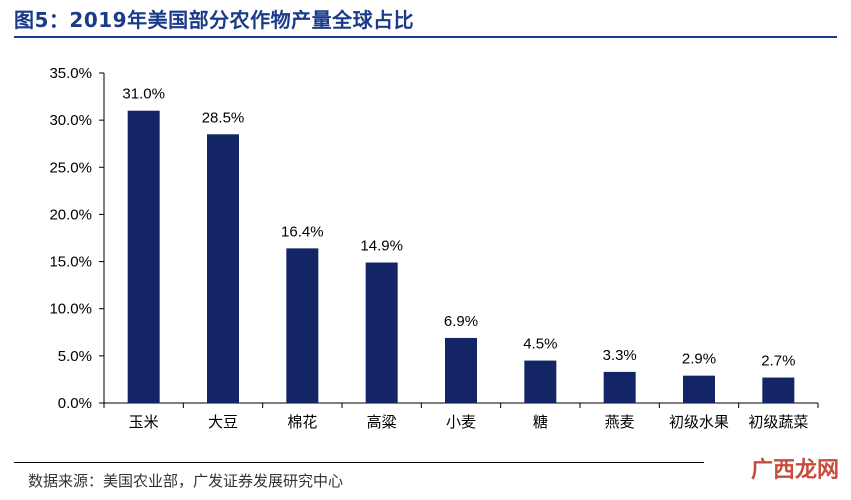 This screenshot has height=500, width=851. I want to click on y-tick-label: 25.0%, so click(70, 167).